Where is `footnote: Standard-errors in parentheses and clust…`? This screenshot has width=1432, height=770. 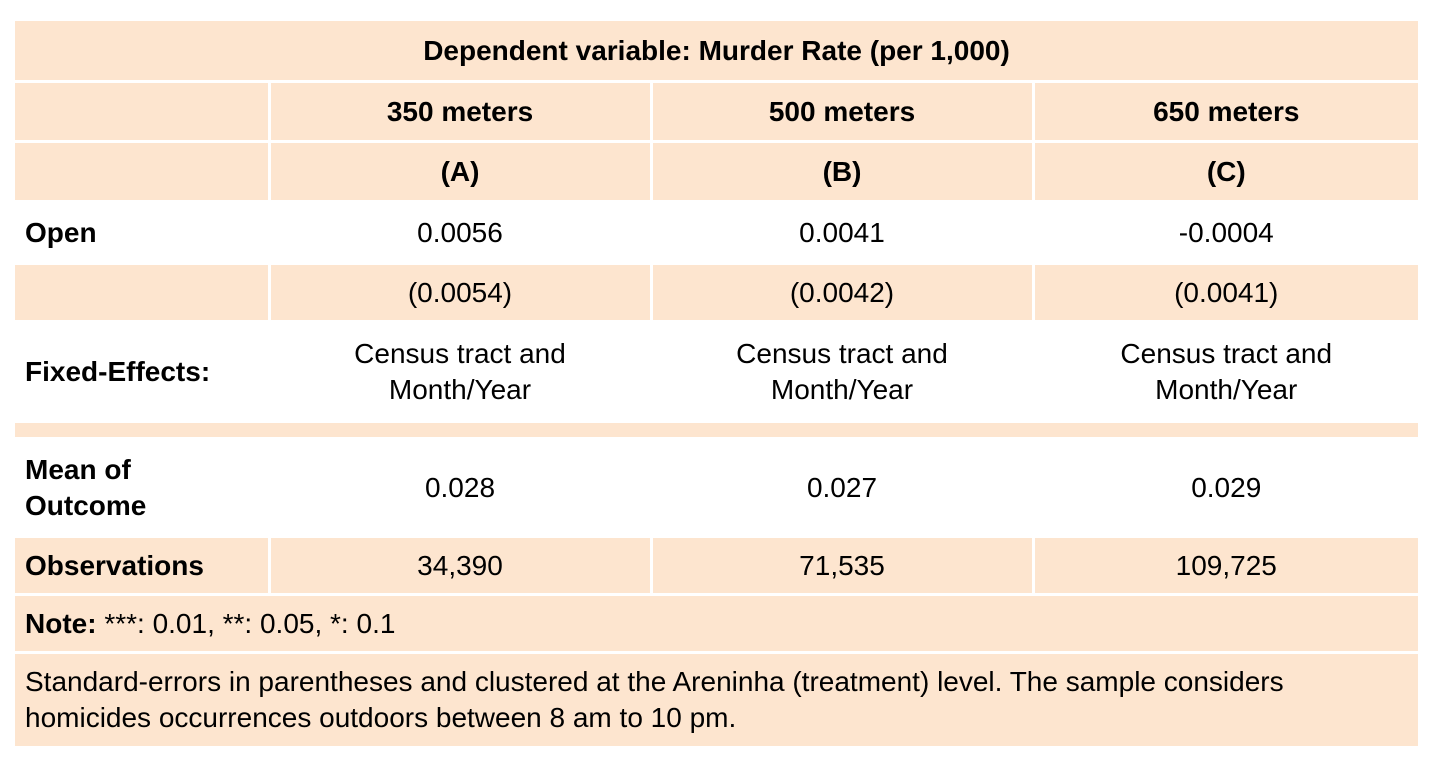
footnote: Standard-errors in parentheses and clust… is located at coordinates (716, 700).